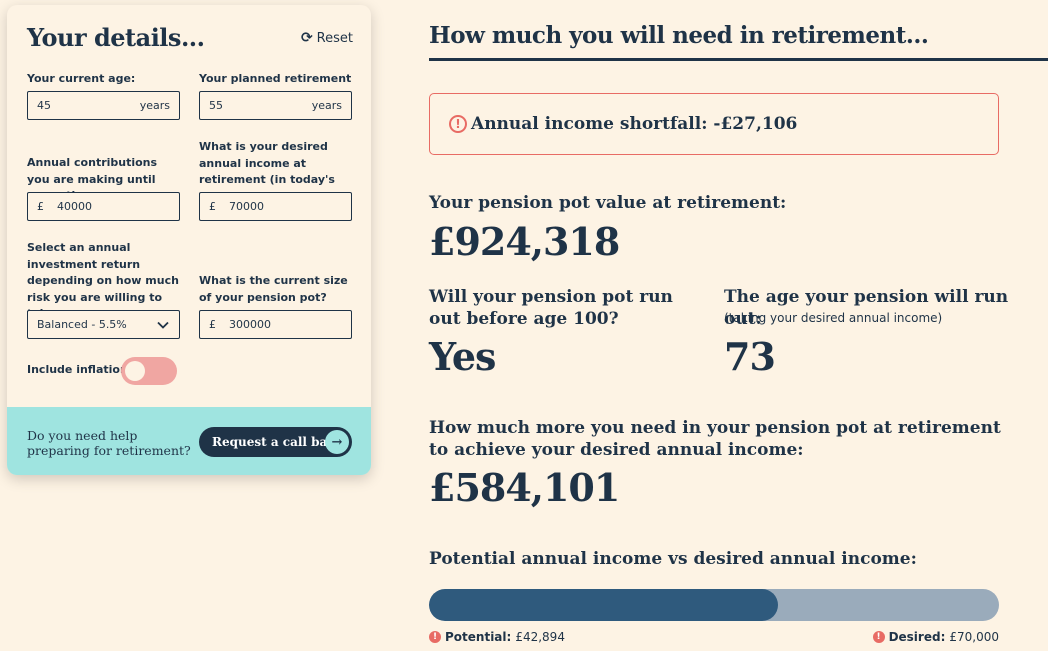 The image size is (1048, 651). Describe the element at coordinates (135, 371) in the screenshot. I see `toggle-knob` at that location.